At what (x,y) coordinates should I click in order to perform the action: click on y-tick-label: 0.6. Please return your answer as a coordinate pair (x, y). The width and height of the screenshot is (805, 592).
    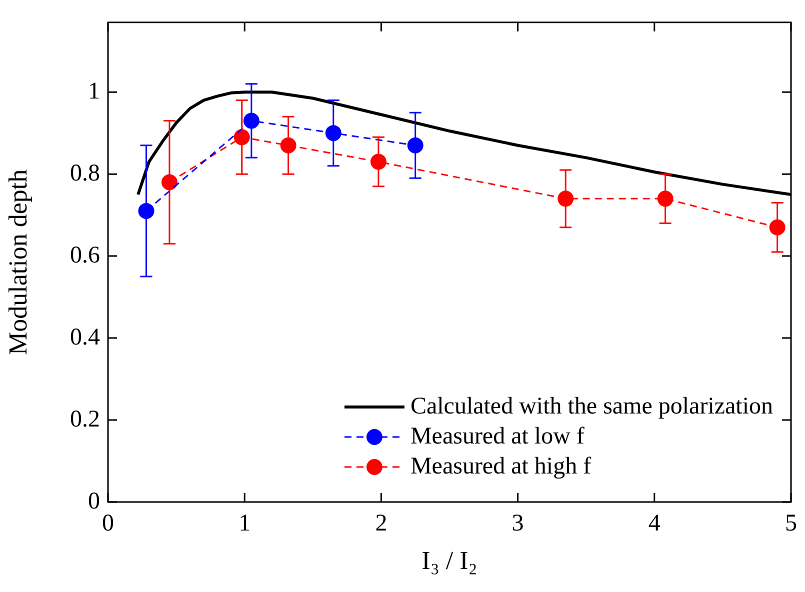
    Looking at the image, I should click on (85, 255).